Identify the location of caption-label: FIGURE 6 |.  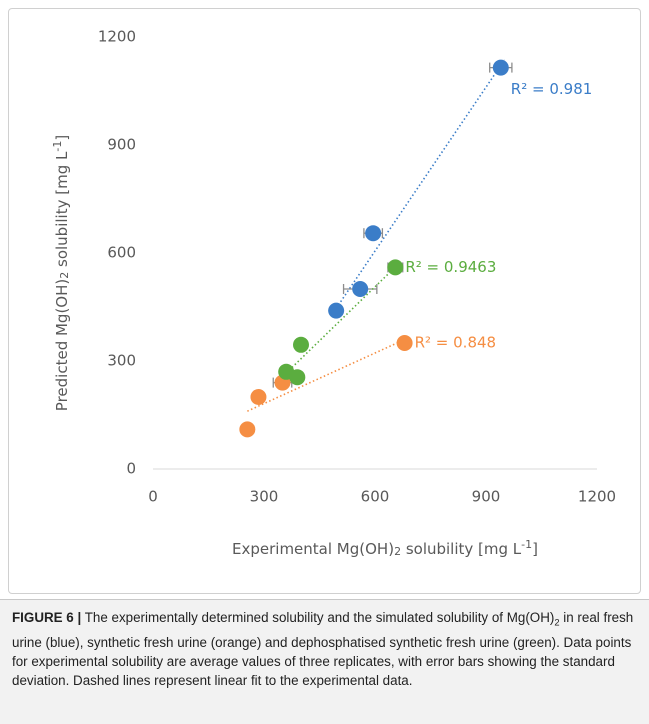
(47, 617).